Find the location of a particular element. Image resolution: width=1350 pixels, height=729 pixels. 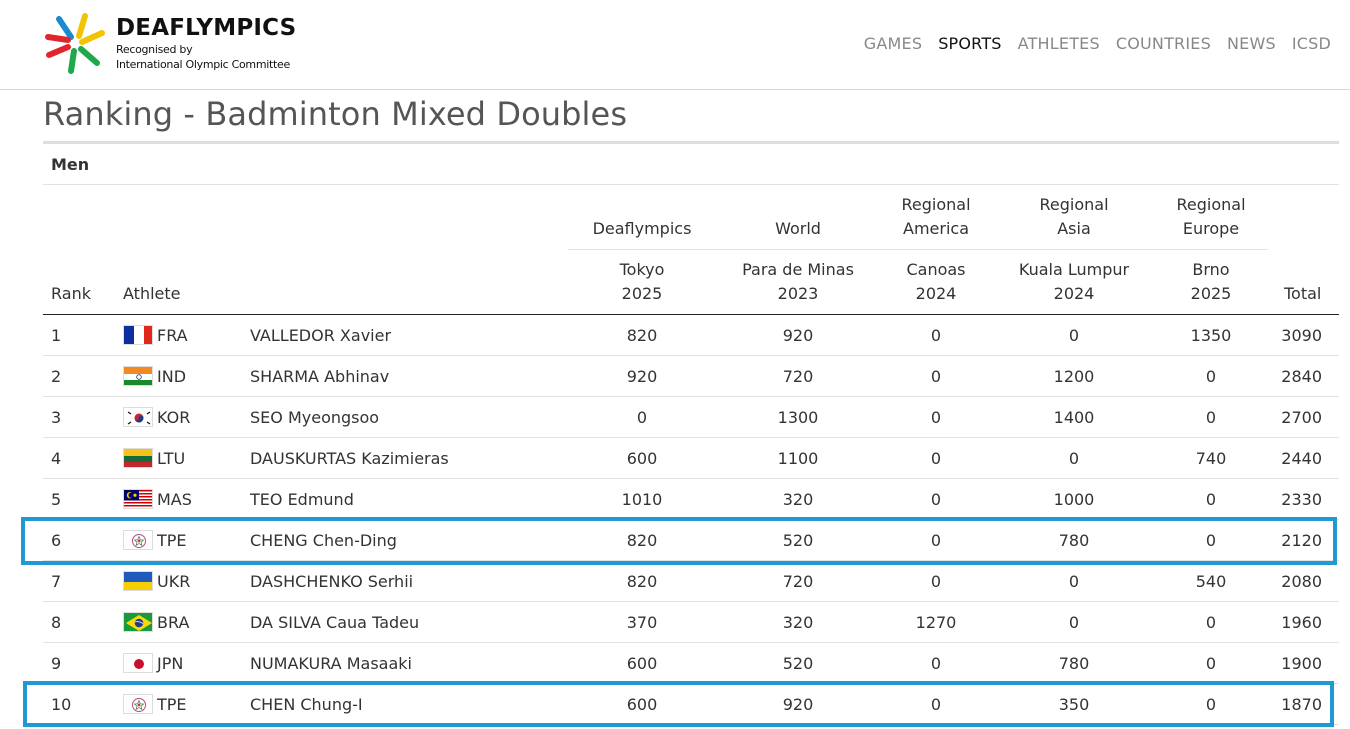

points-para-de-minas-2023: 520 is located at coordinates (798, 540).